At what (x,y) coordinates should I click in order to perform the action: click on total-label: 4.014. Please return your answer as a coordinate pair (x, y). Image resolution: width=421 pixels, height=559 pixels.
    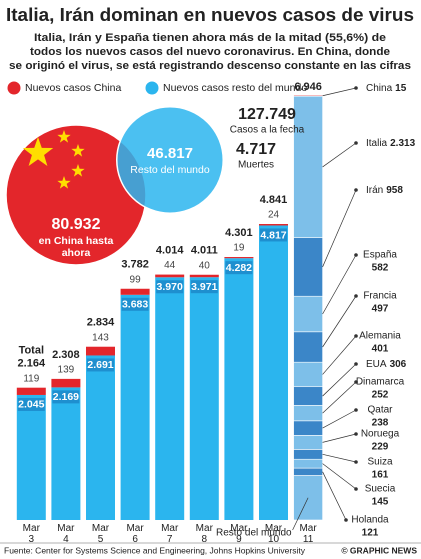
    Looking at the image, I should click on (170, 250).